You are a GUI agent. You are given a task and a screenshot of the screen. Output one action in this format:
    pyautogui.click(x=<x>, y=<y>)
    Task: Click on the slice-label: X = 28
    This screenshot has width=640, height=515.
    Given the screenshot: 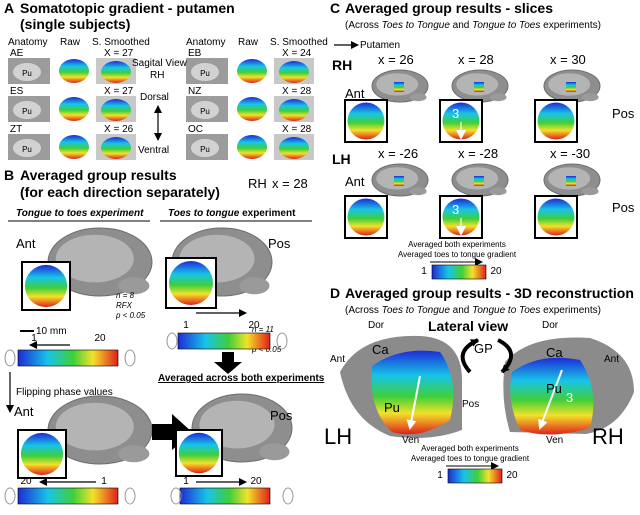 What is the action you would take?
    pyautogui.click(x=297, y=91)
    